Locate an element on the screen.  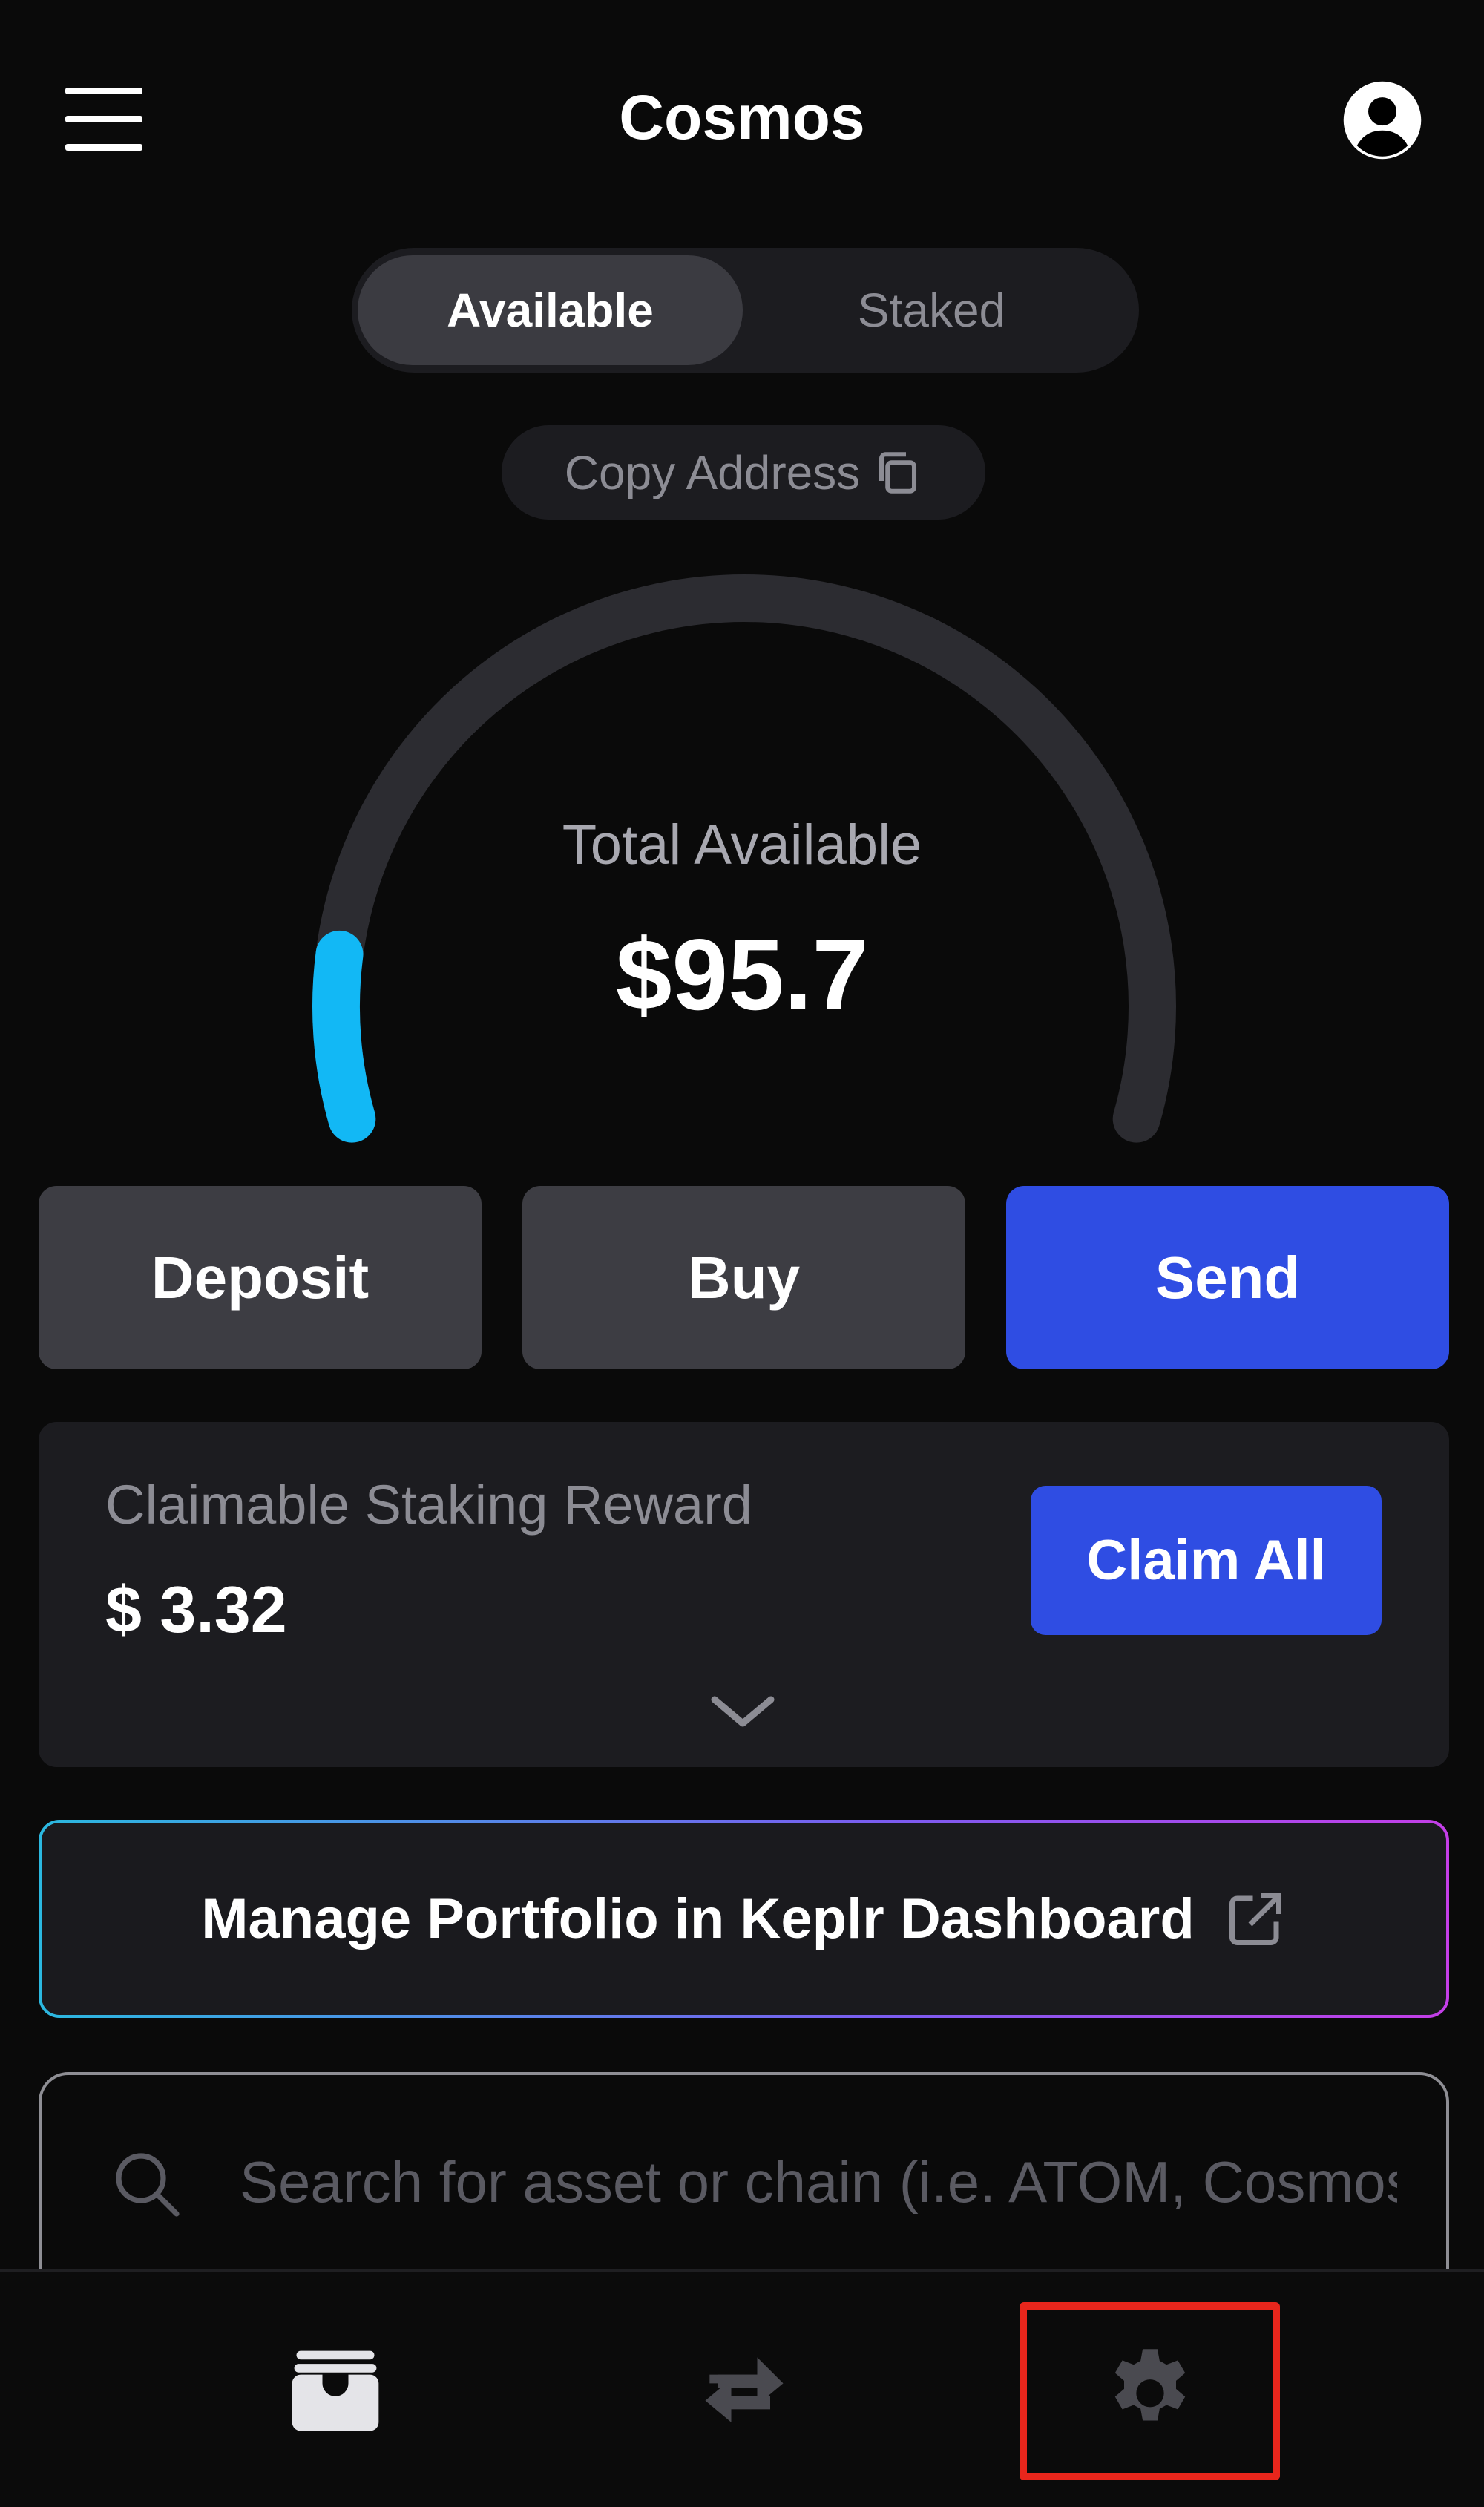
manage-portfolio-label: Manage Portfolio in Keplr Dashboard is located at coordinates (698, 1919).